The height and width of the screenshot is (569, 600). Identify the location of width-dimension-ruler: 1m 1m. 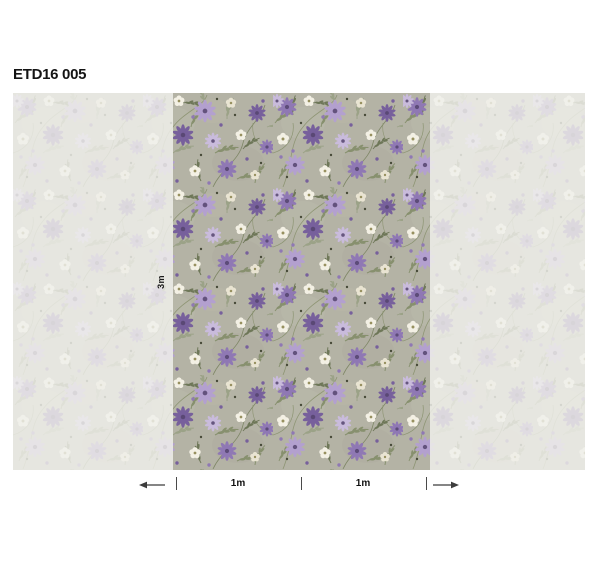
(299, 483).